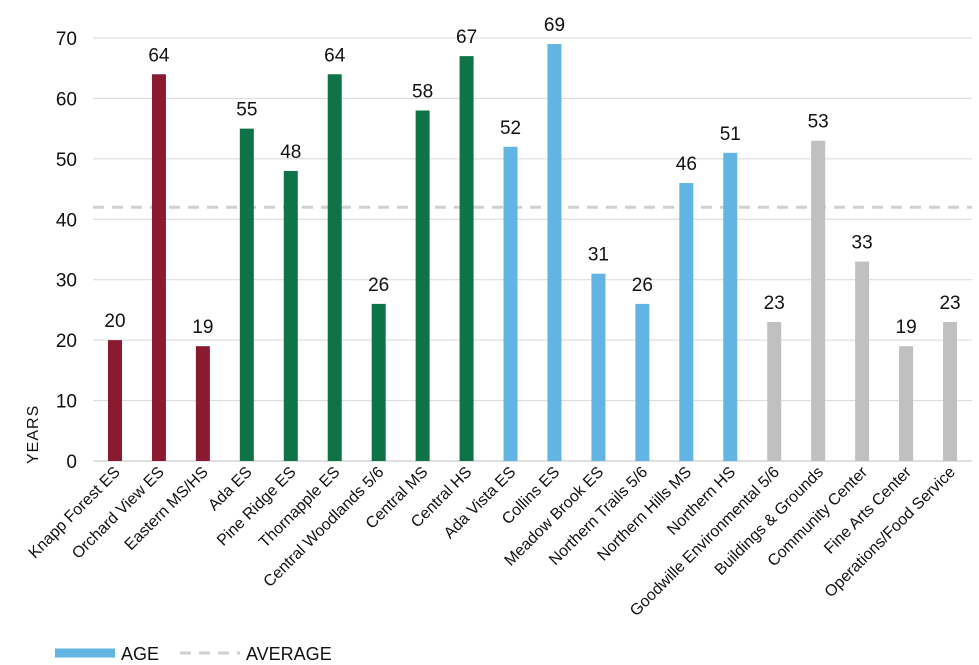  Describe the element at coordinates (140, 654) in the screenshot. I see `legend-age-label: AGE` at that location.